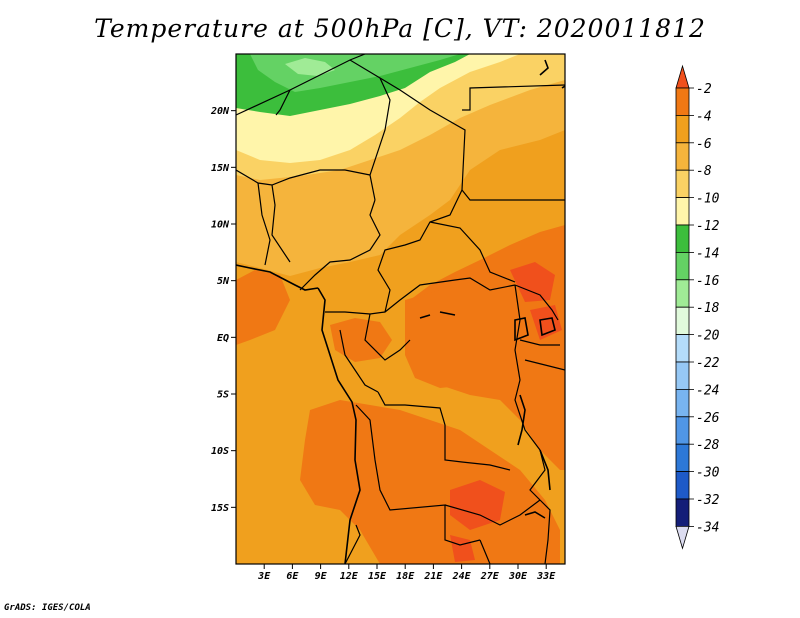 This screenshot has height=618, width=800. Describe the element at coordinates (708, 199) in the screenshot. I see `colorbar-label: -10` at that location.